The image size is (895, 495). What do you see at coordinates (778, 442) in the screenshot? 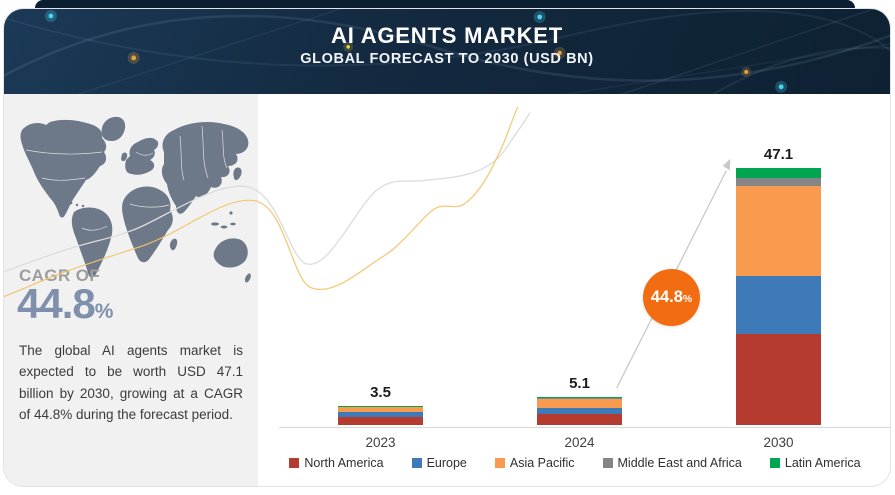
I see `x-axis-tick-label: 2030` at bounding box center [778, 442].